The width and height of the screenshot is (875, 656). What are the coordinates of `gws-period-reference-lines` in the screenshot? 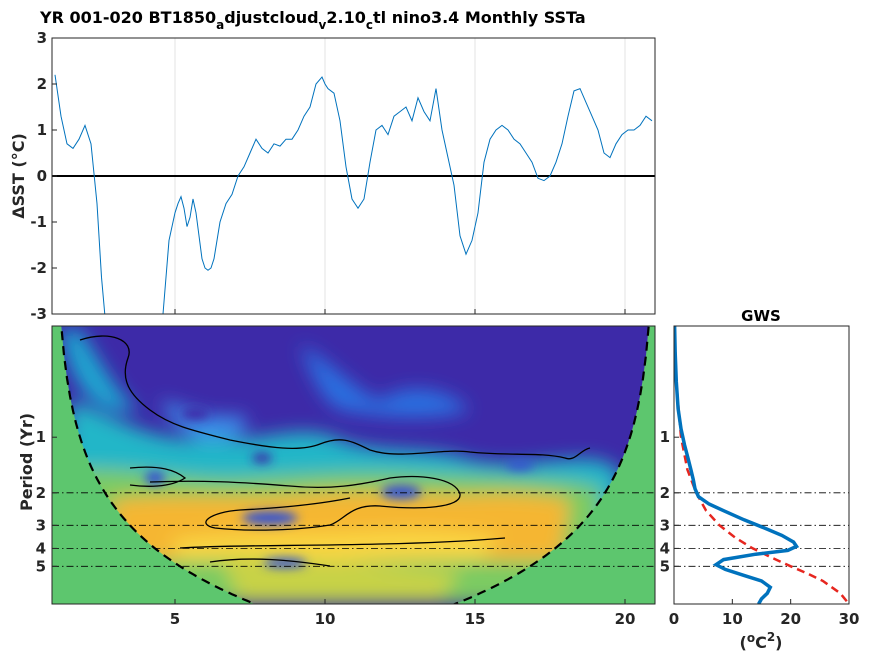 It's located at (761, 529).